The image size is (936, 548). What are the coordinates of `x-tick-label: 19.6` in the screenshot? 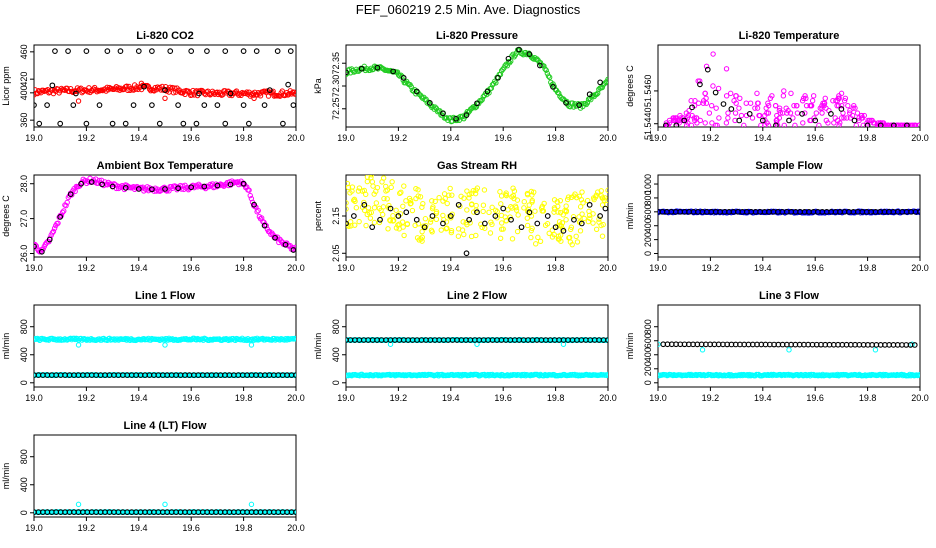 It's located at (503, 398).